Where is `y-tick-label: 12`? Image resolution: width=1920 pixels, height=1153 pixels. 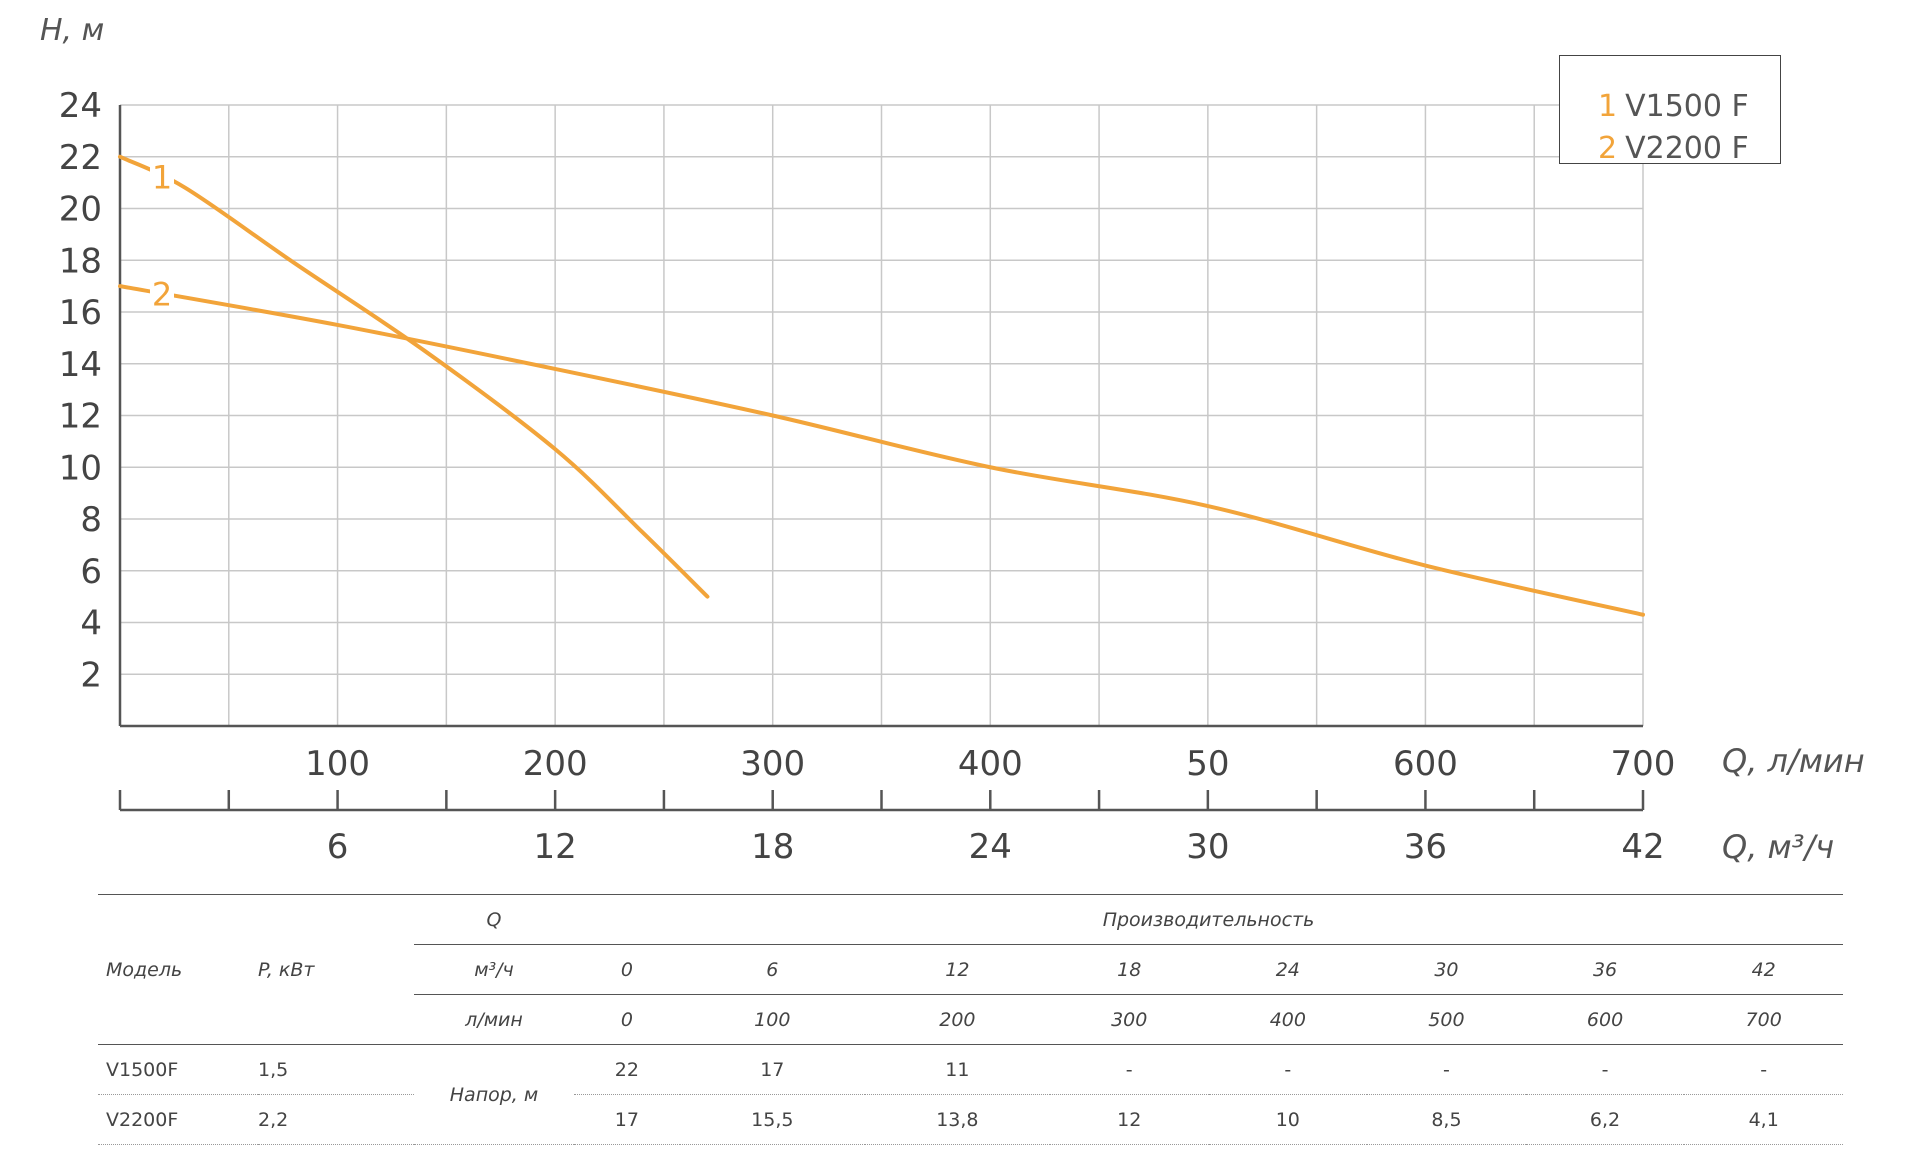
y-tick-label: 12 is located at coordinates (80, 417).